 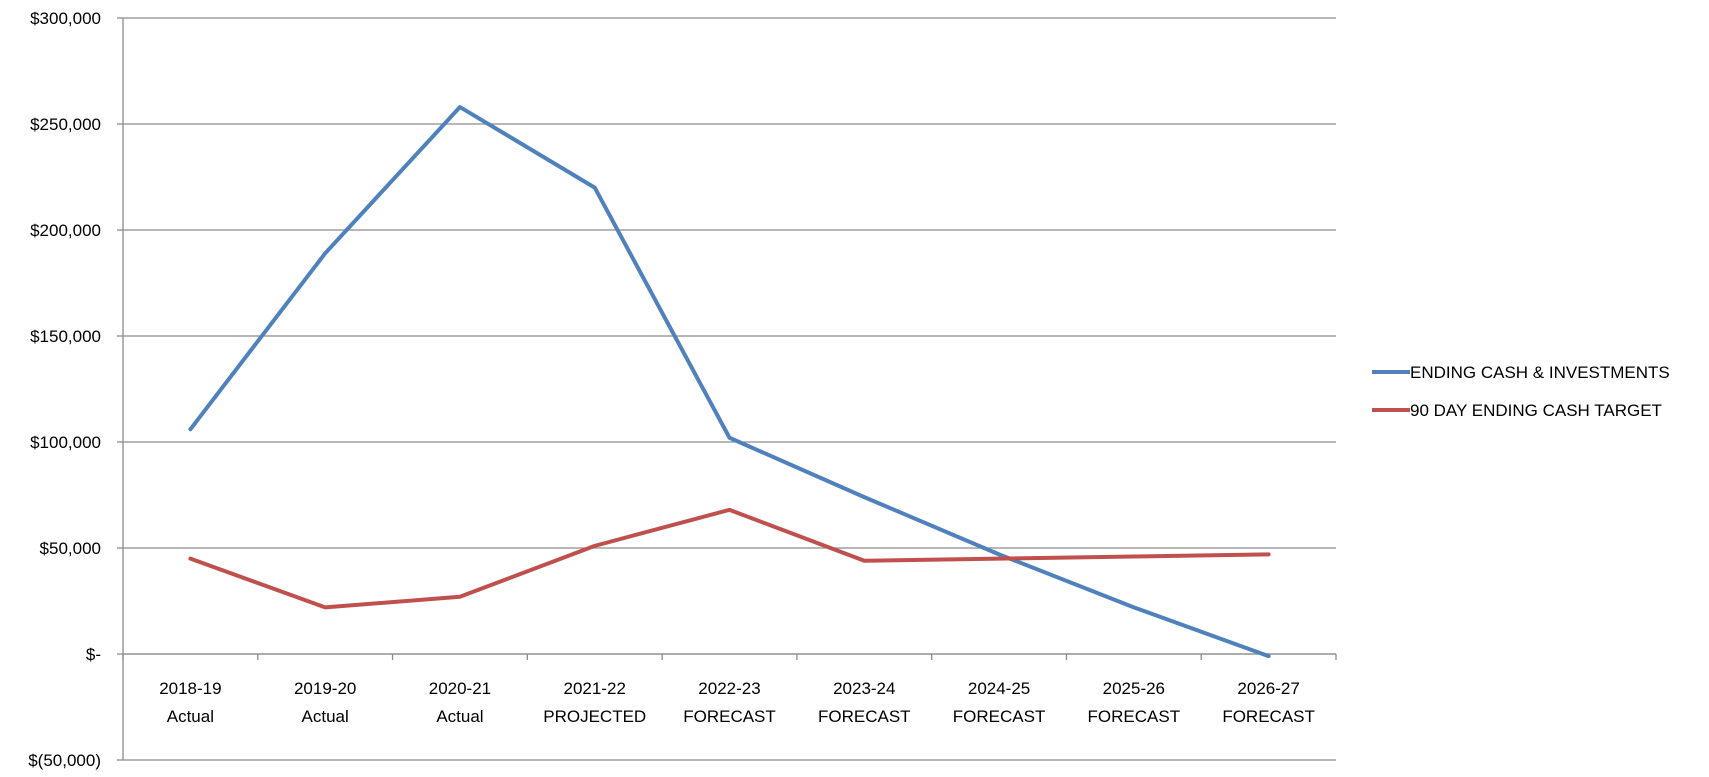 What do you see at coordinates (65, 18) in the screenshot?
I see `y-tick-label: $300,000` at bounding box center [65, 18].